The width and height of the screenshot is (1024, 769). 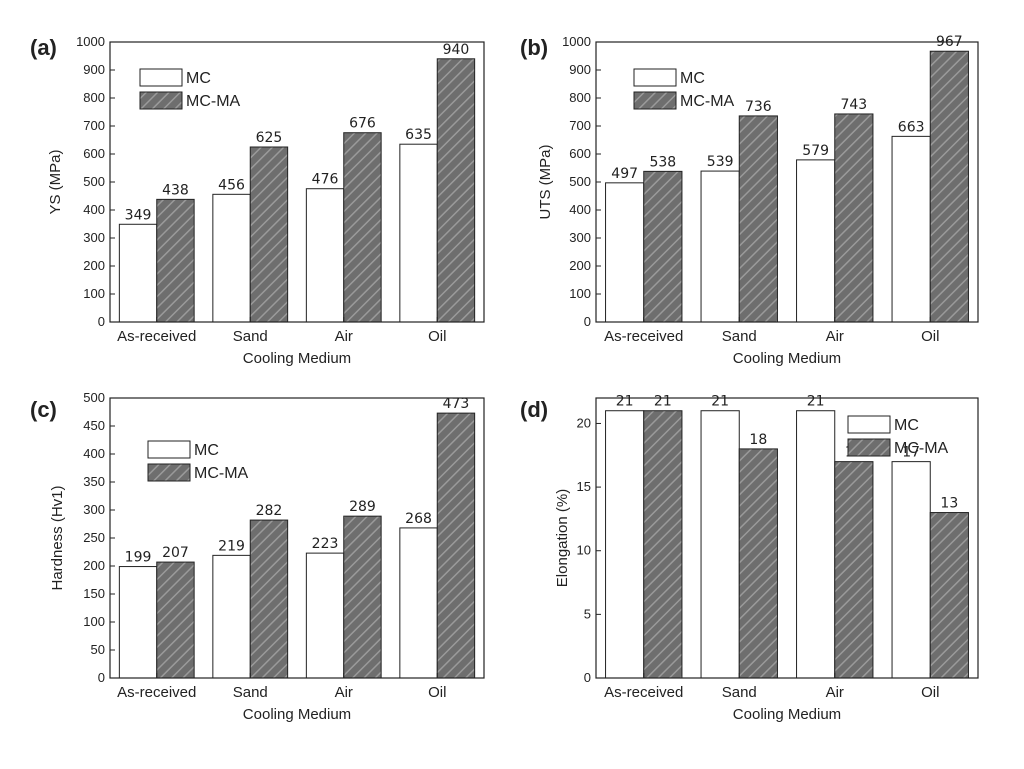 What do you see at coordinates (94, 209) in the screenshot?
I see `y-tick-label: 400` at bounding box center [94, 209].